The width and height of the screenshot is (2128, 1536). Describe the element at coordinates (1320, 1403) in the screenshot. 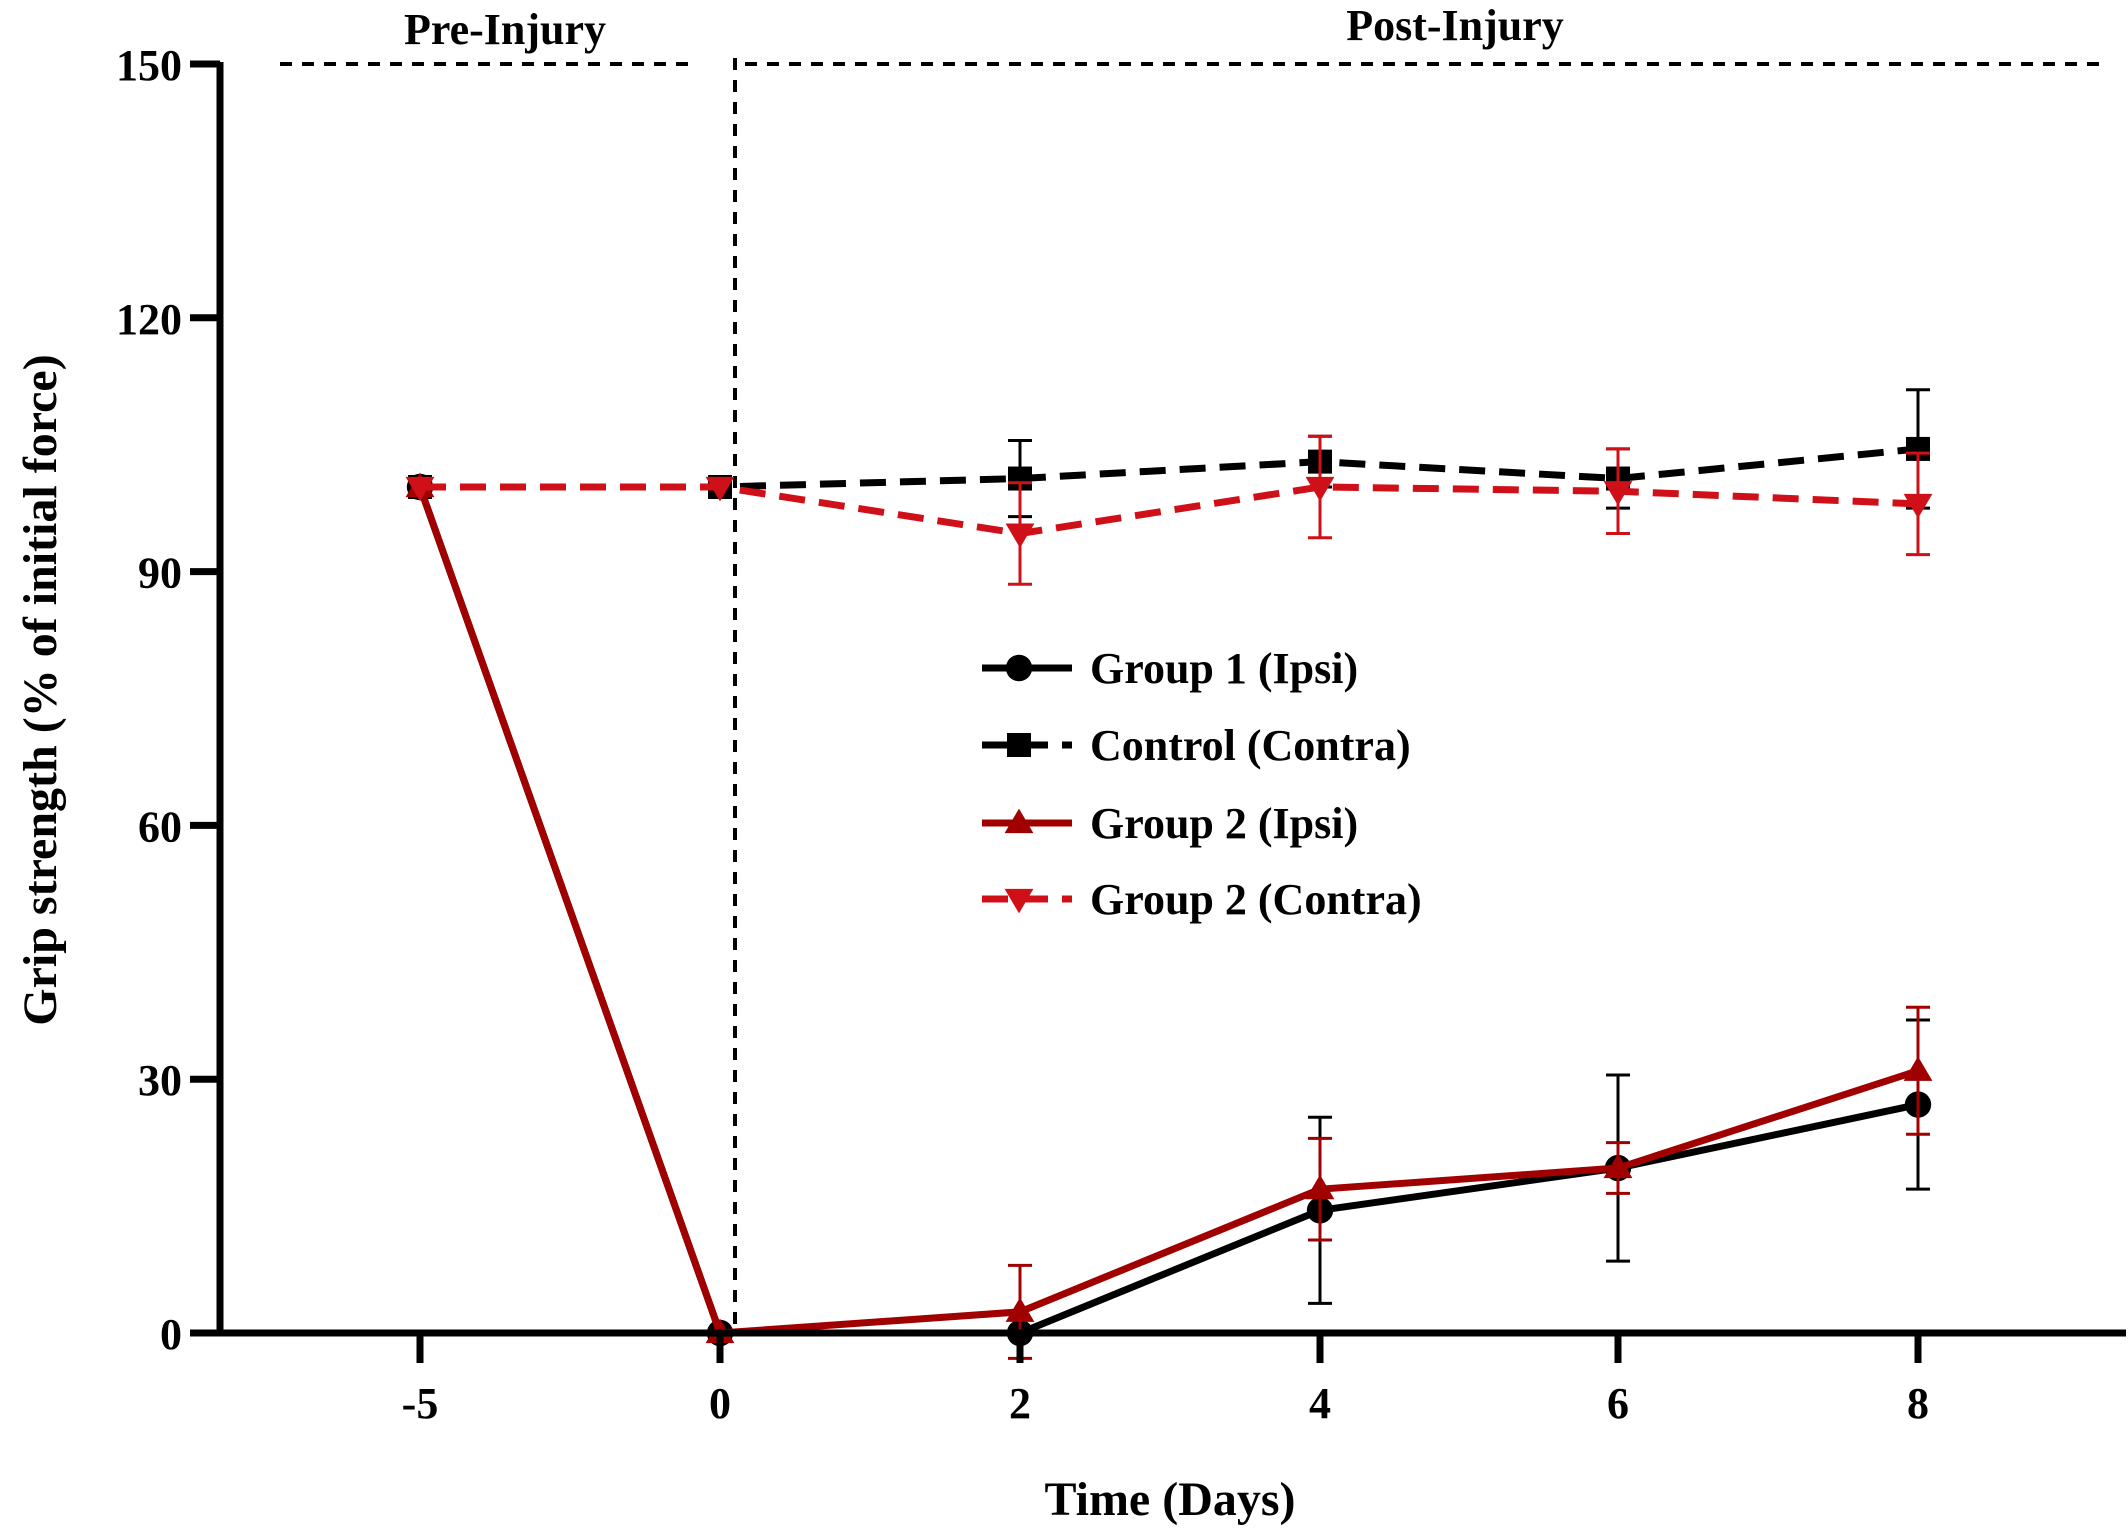

I see `x-tick-label: 4` at that location.